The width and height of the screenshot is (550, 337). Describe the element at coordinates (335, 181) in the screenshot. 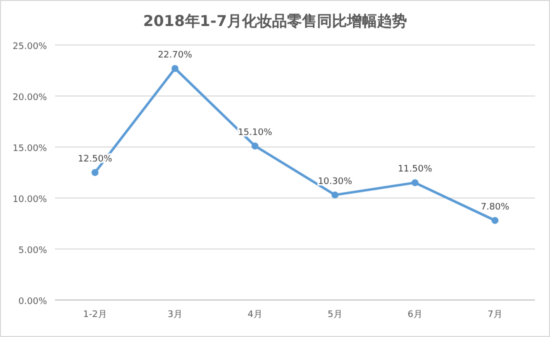

I see `data-label: 10.30%` at that location.